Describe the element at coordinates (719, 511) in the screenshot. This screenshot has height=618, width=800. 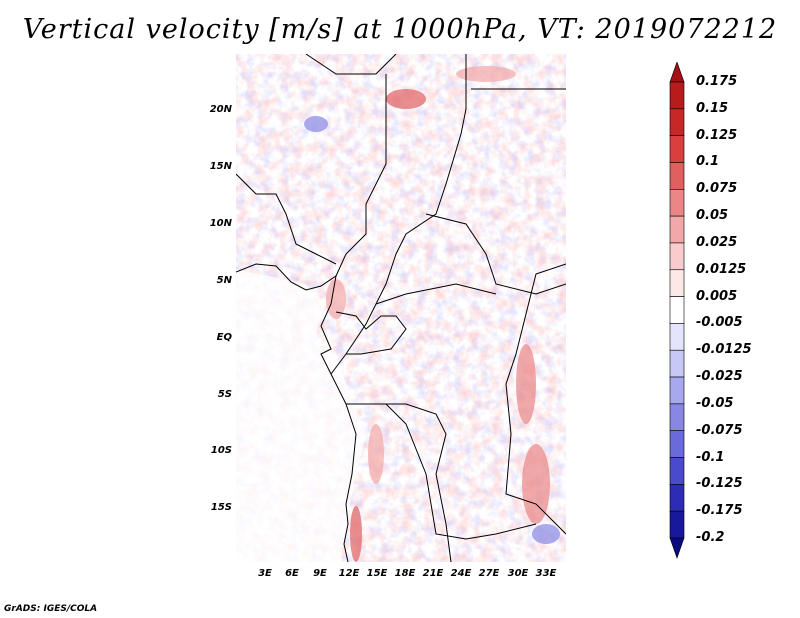
I see `colorbar-label: -0.175` at that location.